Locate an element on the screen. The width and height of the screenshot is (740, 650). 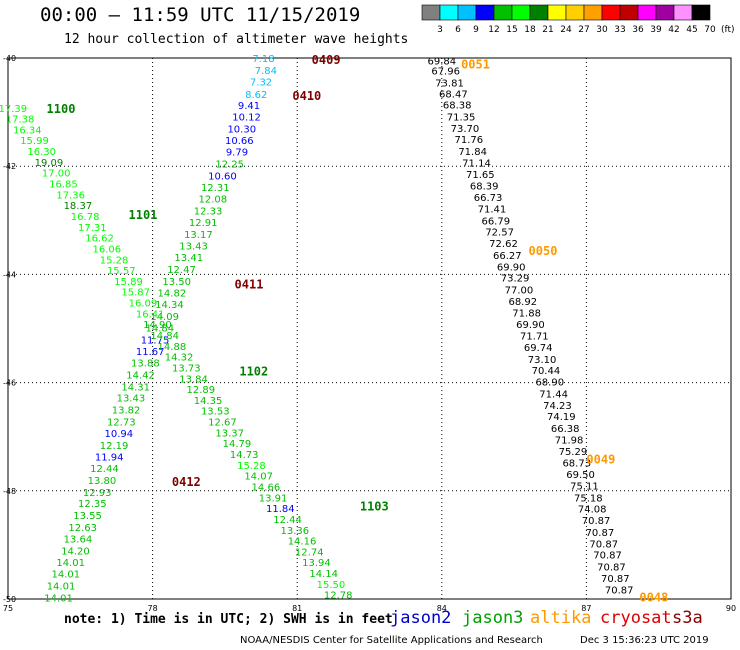
sat-legend-s3a: s3a is located at coordinates (687, 618).